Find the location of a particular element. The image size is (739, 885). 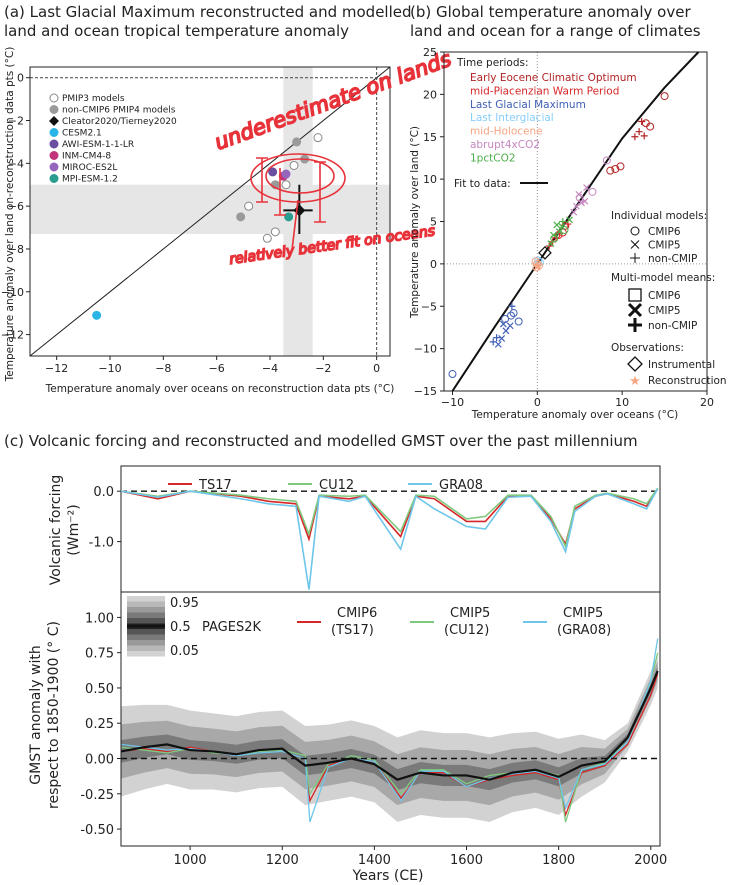

gmst-legend-sub: (TS17) is located at coordinates (352, 630).